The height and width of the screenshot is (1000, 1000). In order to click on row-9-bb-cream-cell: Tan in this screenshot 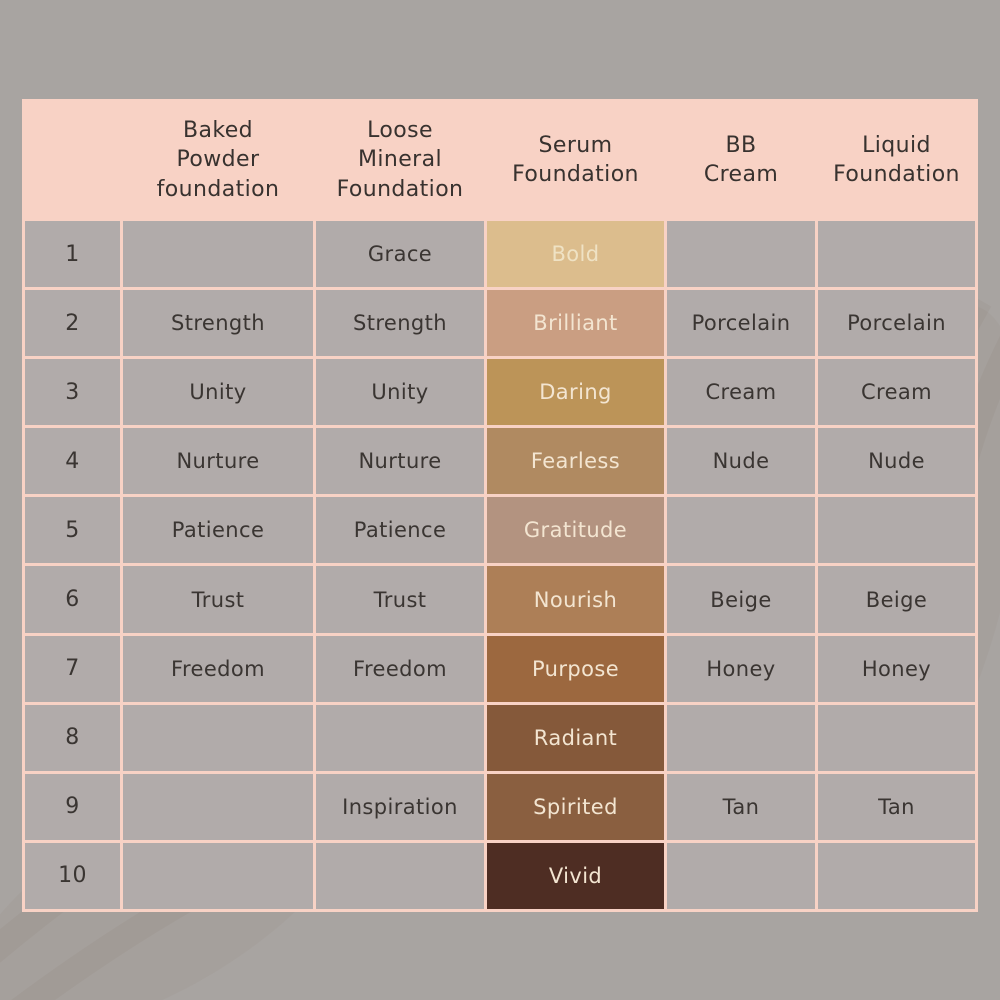, I will do `click(741, 806)`.